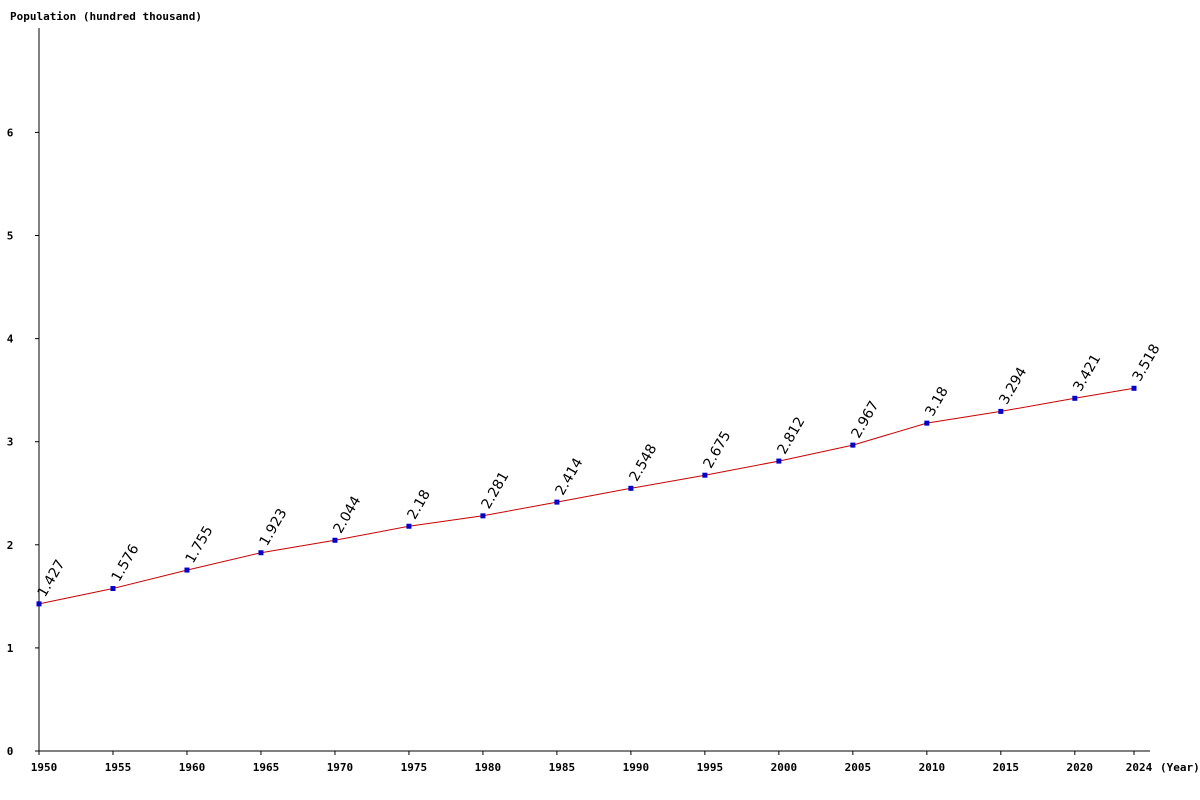  What do you see at coordinates (106, 16) in the screenshot?
I see `y-axis-title: Population (hundred thousand)` at bounding box center [106, 16].